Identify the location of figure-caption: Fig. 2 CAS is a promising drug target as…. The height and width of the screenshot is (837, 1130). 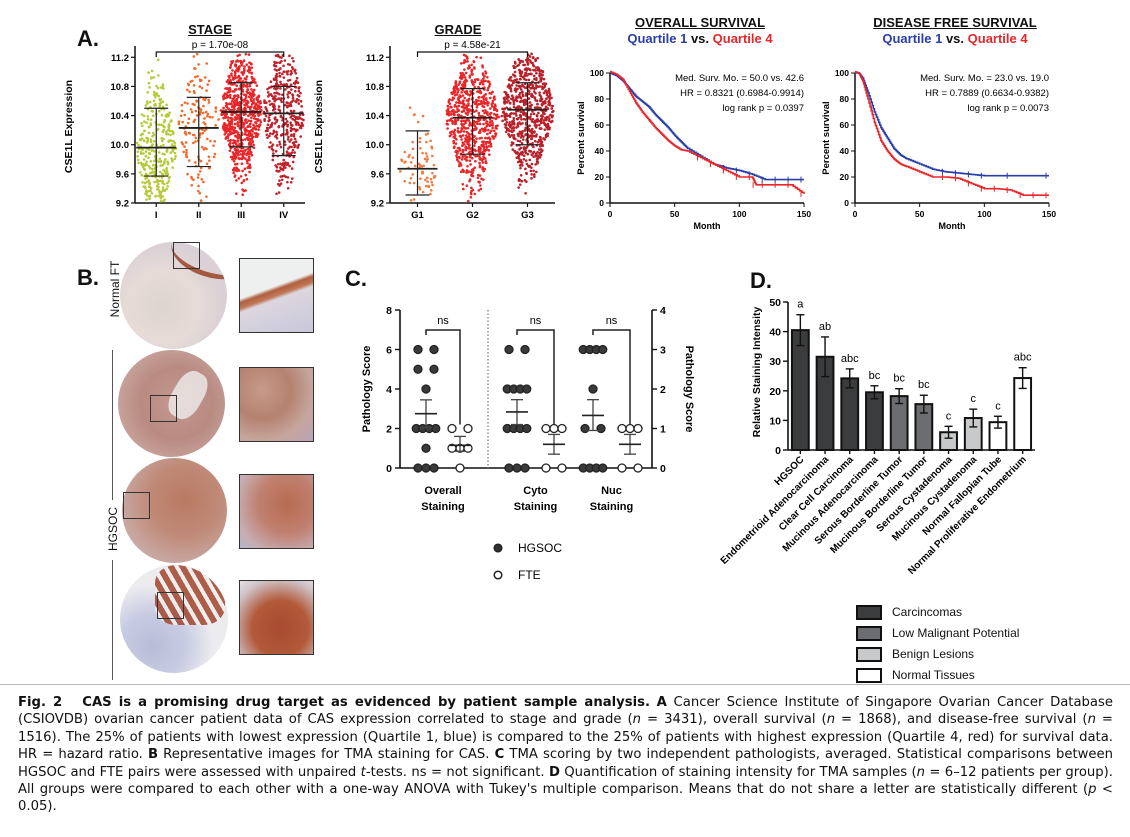
(565, 755).